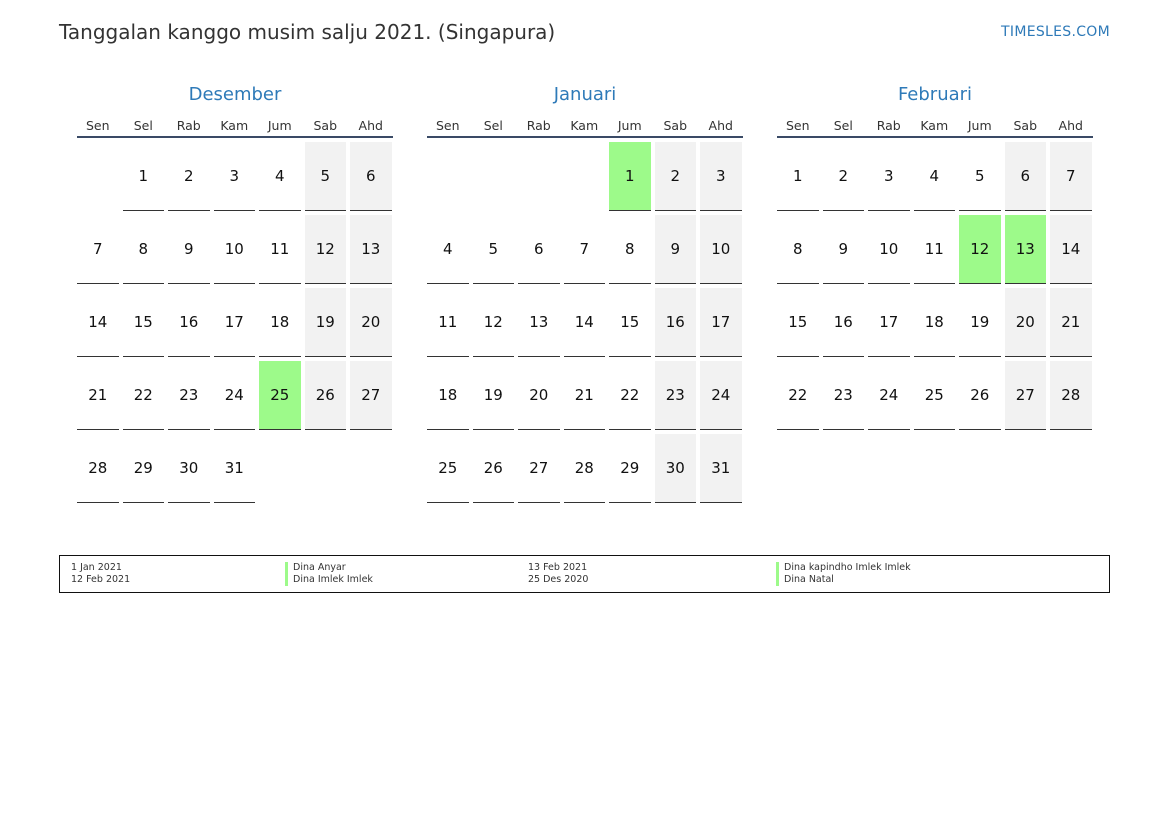  What do you see at coordinates (143, 322) in the screenshot?
I see `day-cell: 15` at bounding box center [143, 322].